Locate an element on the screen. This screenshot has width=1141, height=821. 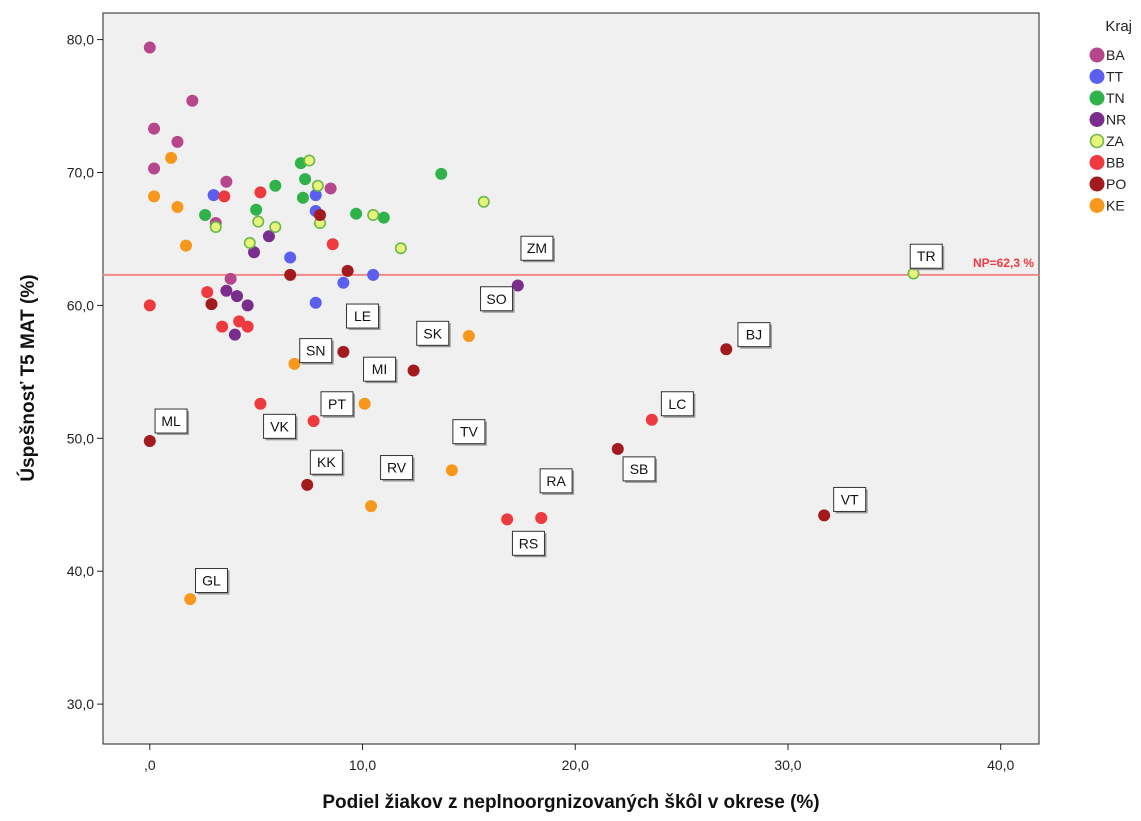
y-tick-label: 60,0 is located at coordinates (80, 305).